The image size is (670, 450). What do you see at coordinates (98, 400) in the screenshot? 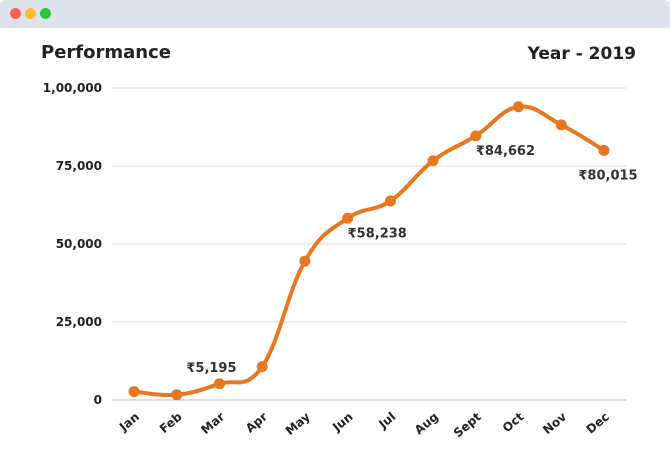
I see `y-tick-label: 0` at bounding box center [98, 400].